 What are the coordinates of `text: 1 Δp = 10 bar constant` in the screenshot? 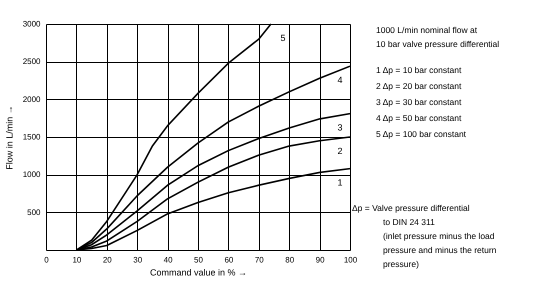 It's located at (419, 70).